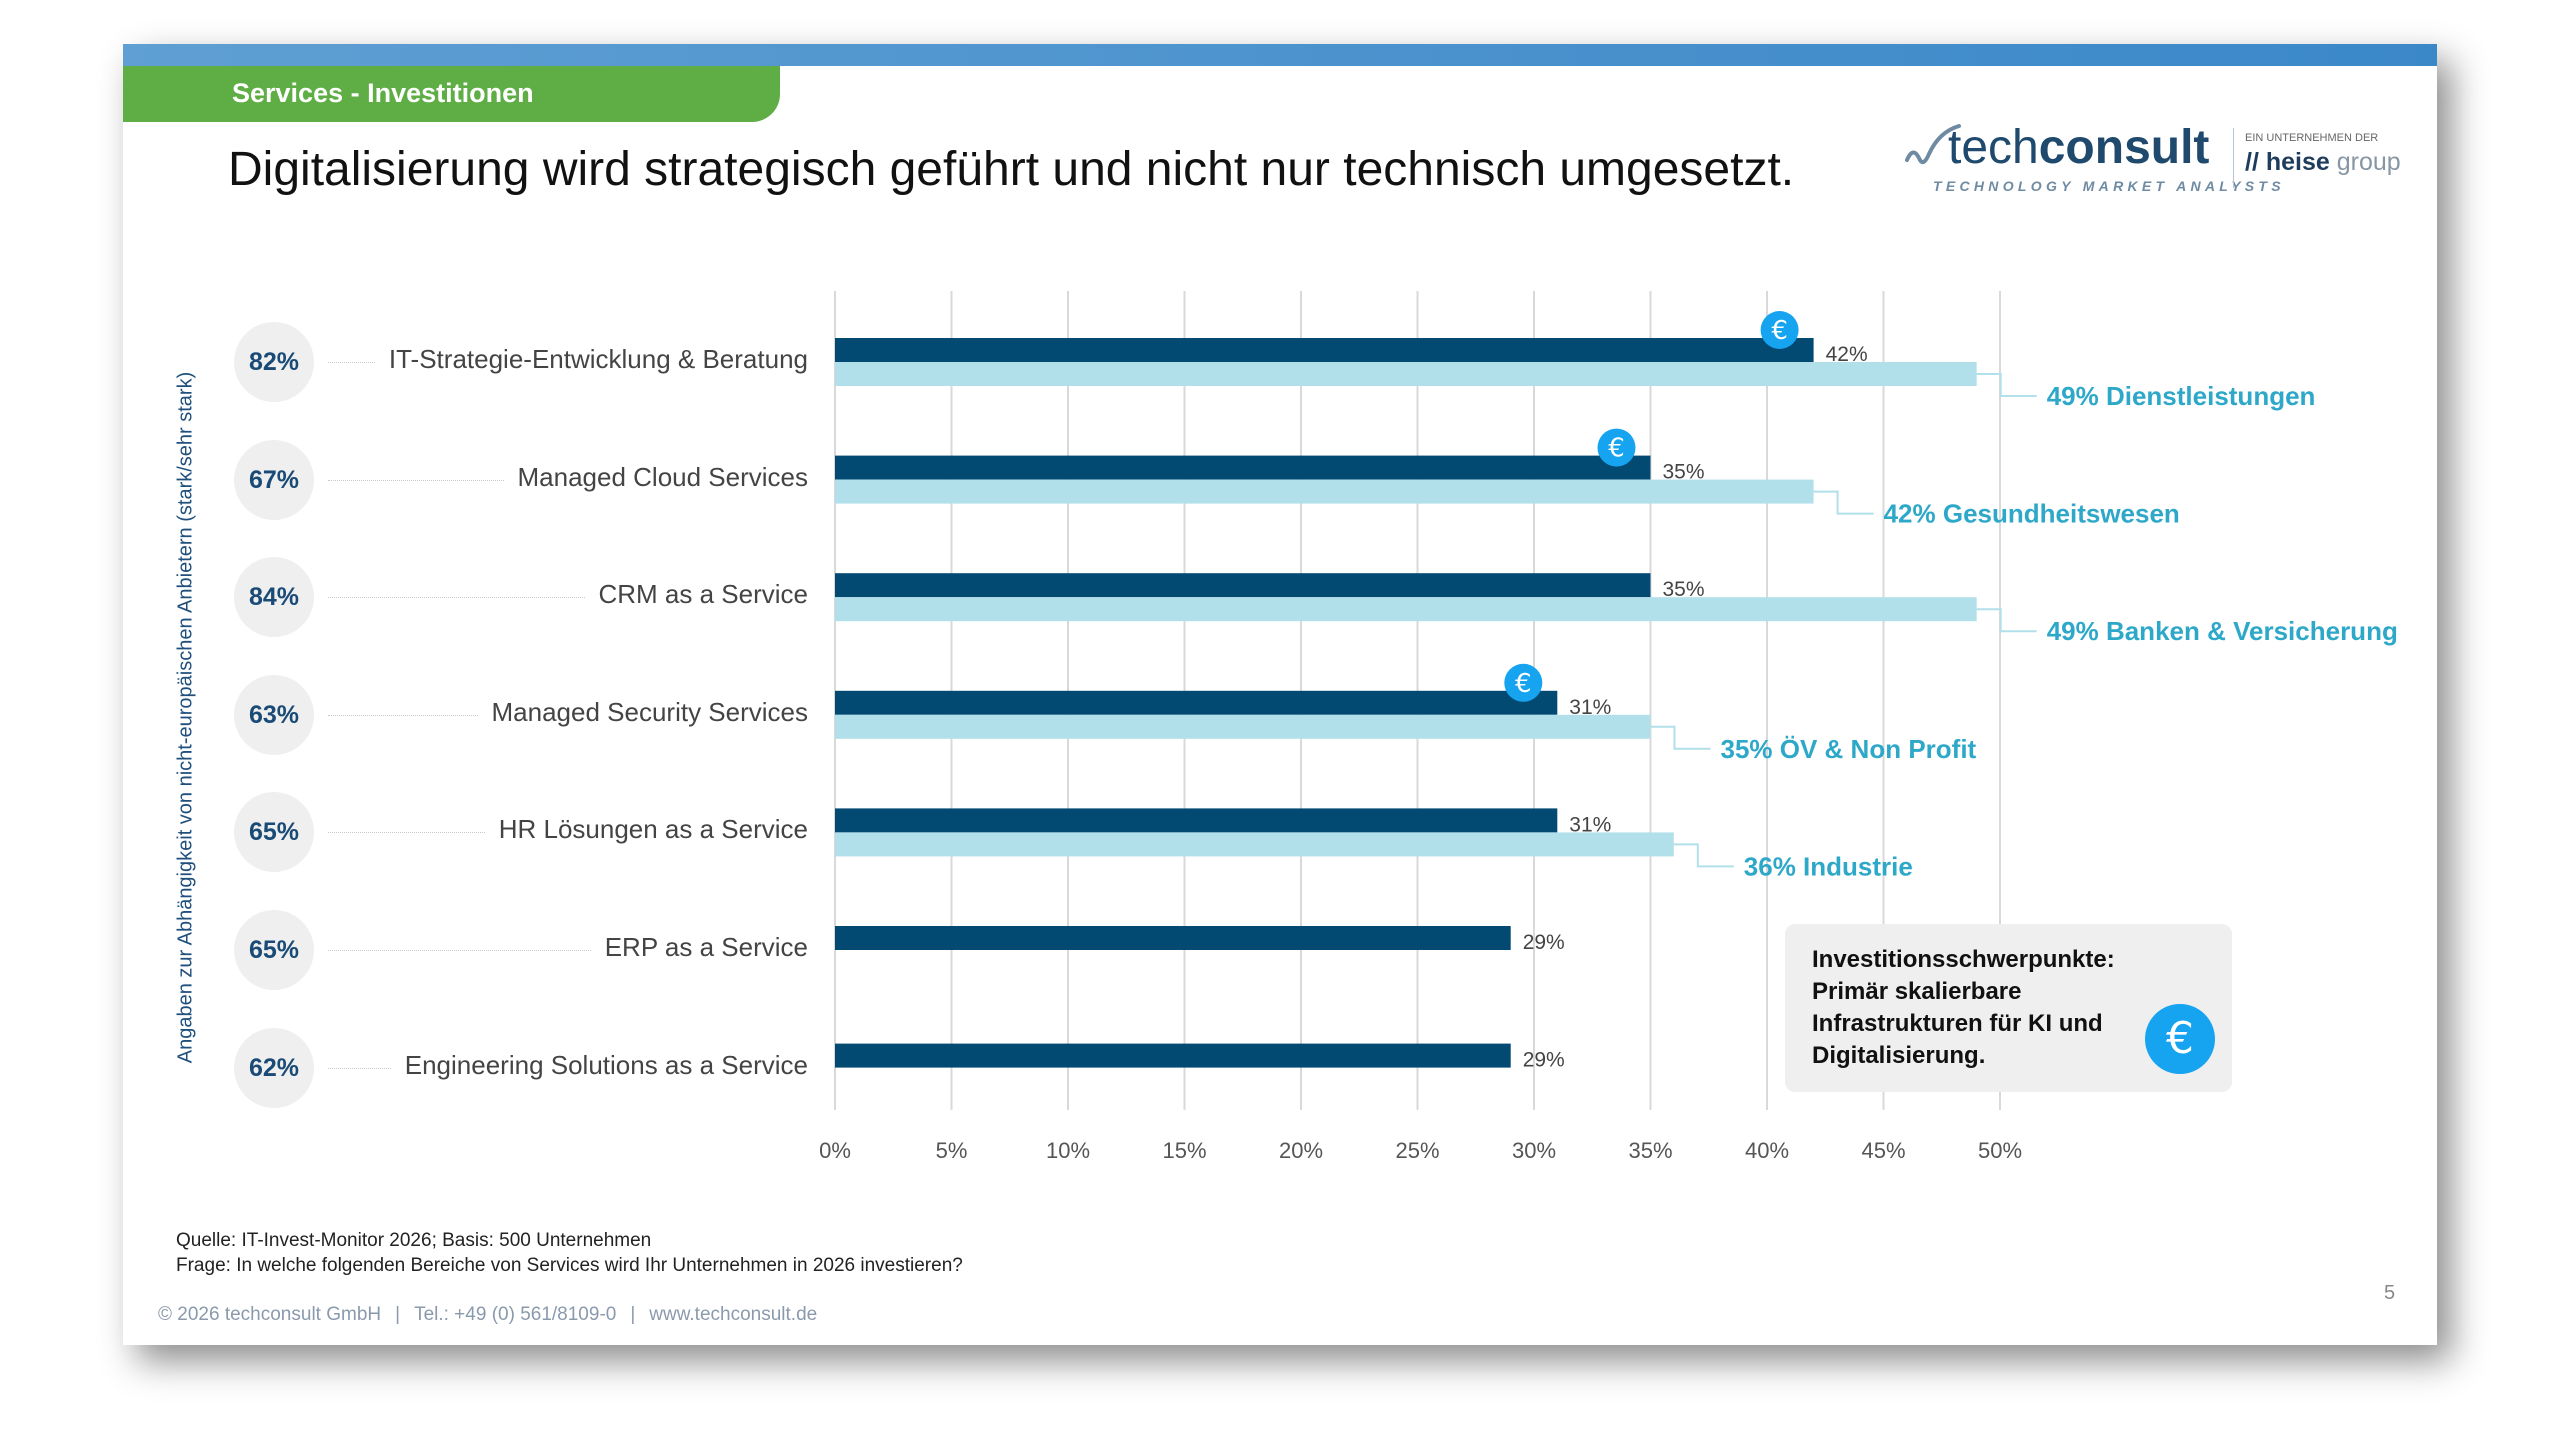 The width and height of the screenshot is (2560, 1437). I want to click on x-tick-label: 50%, so click(2000, 1150).